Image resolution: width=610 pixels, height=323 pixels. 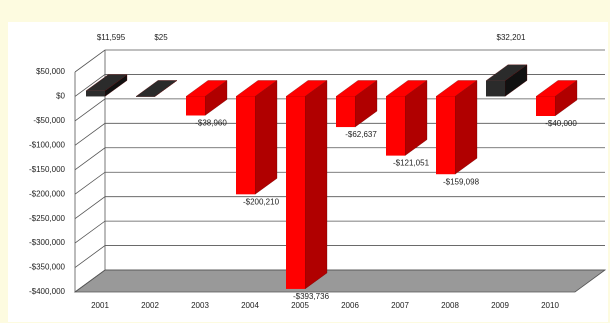 I want to click on y-tick-label: -$250,000, so click(x=47, y=218).